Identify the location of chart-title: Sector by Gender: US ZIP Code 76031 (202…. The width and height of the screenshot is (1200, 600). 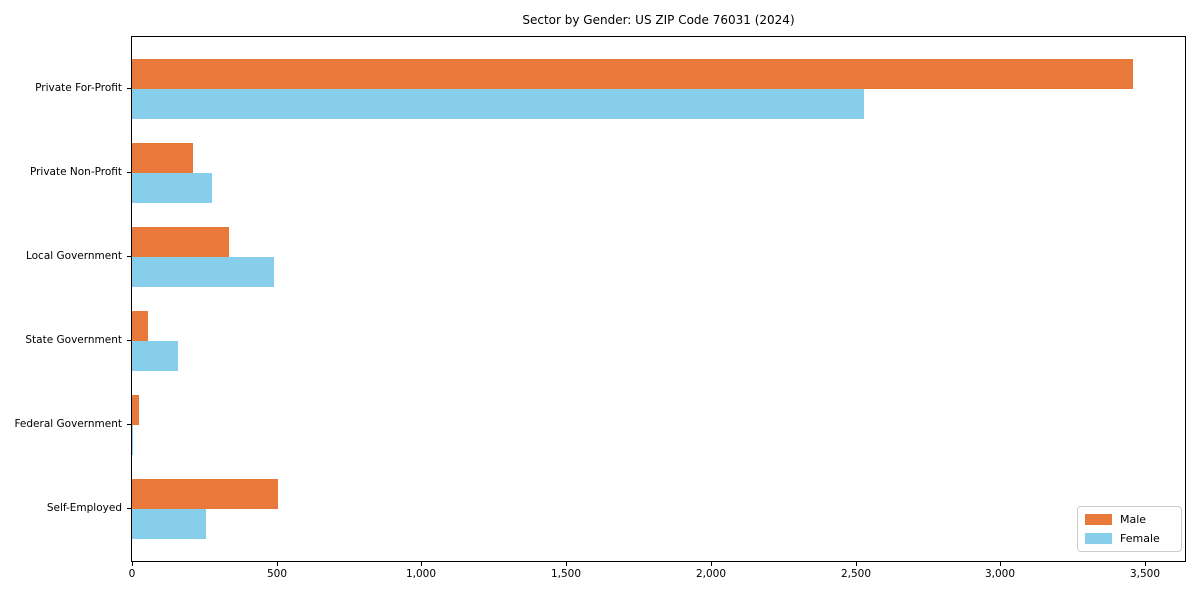
(658, 20).